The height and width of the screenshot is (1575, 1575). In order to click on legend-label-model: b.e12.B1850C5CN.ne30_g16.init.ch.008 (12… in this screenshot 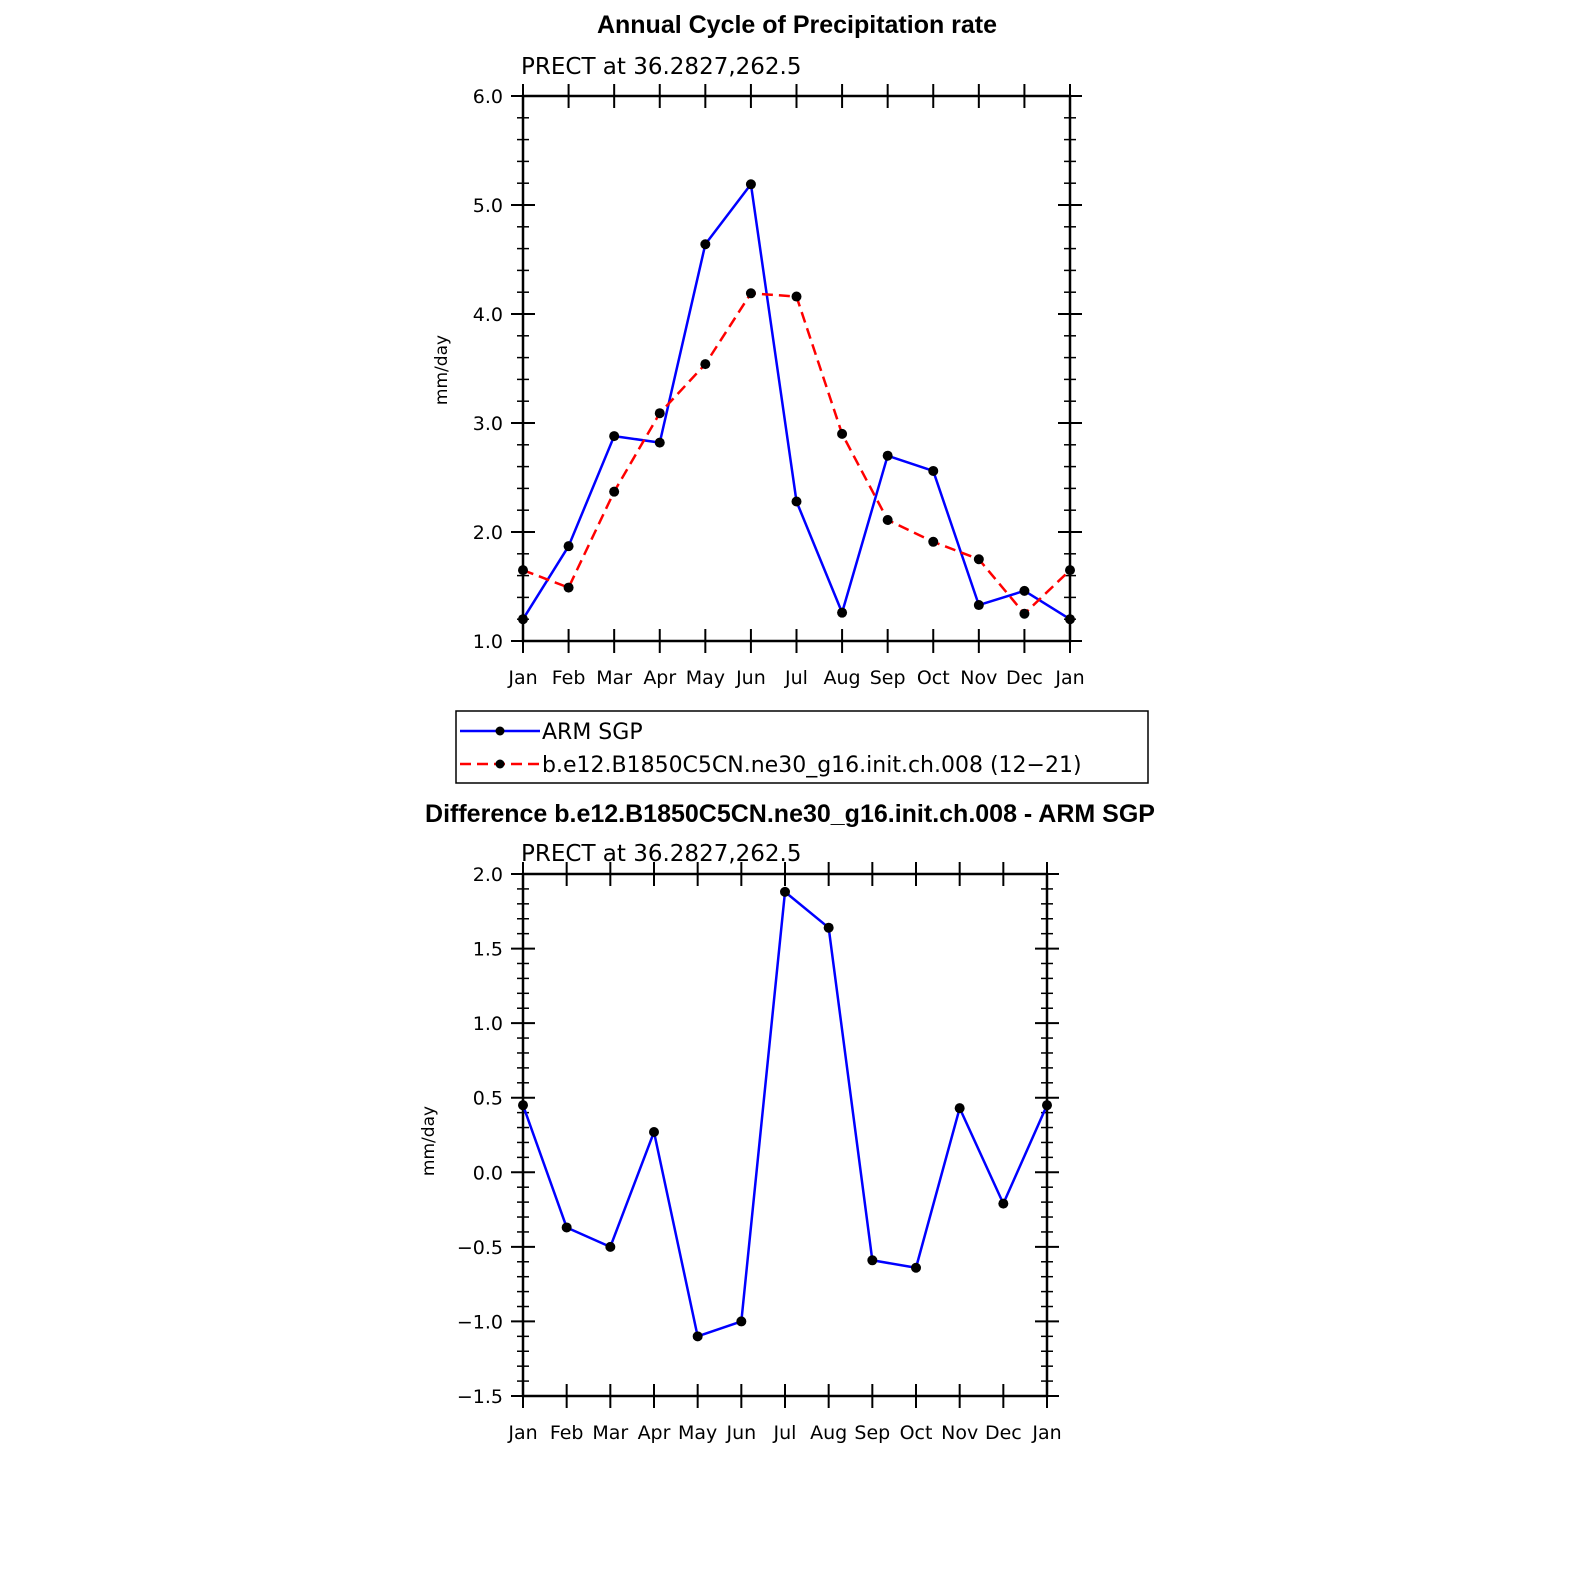, I will do `click(812, 765)`.